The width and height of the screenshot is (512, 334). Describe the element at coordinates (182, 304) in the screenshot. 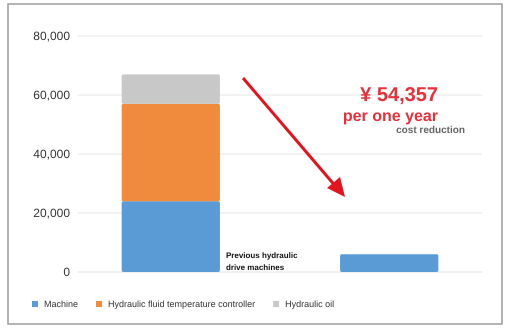

I see `legend-label: Hydraulic fluid temperature controller` at that location.